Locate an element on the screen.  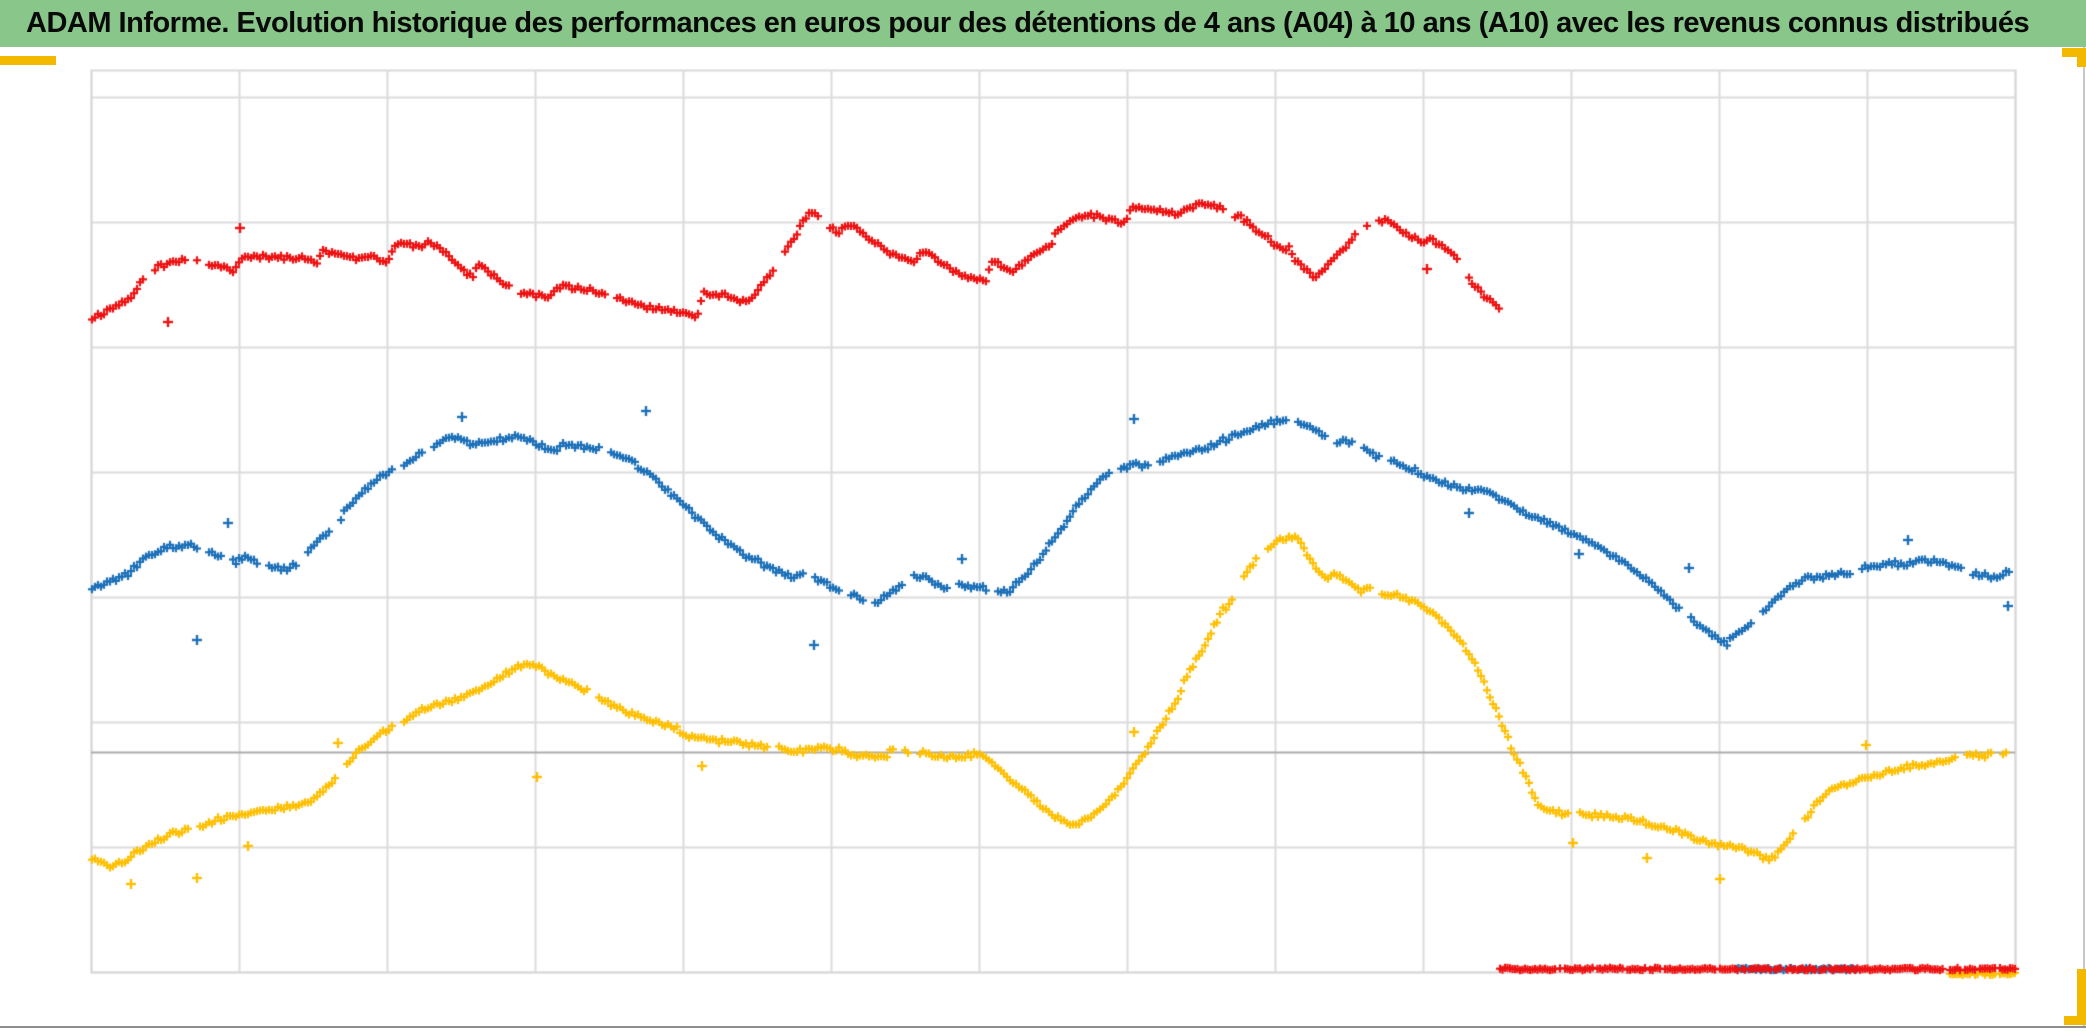
selection-corner-bottom-right-horizontal is located at coordinates (2075, 1020).